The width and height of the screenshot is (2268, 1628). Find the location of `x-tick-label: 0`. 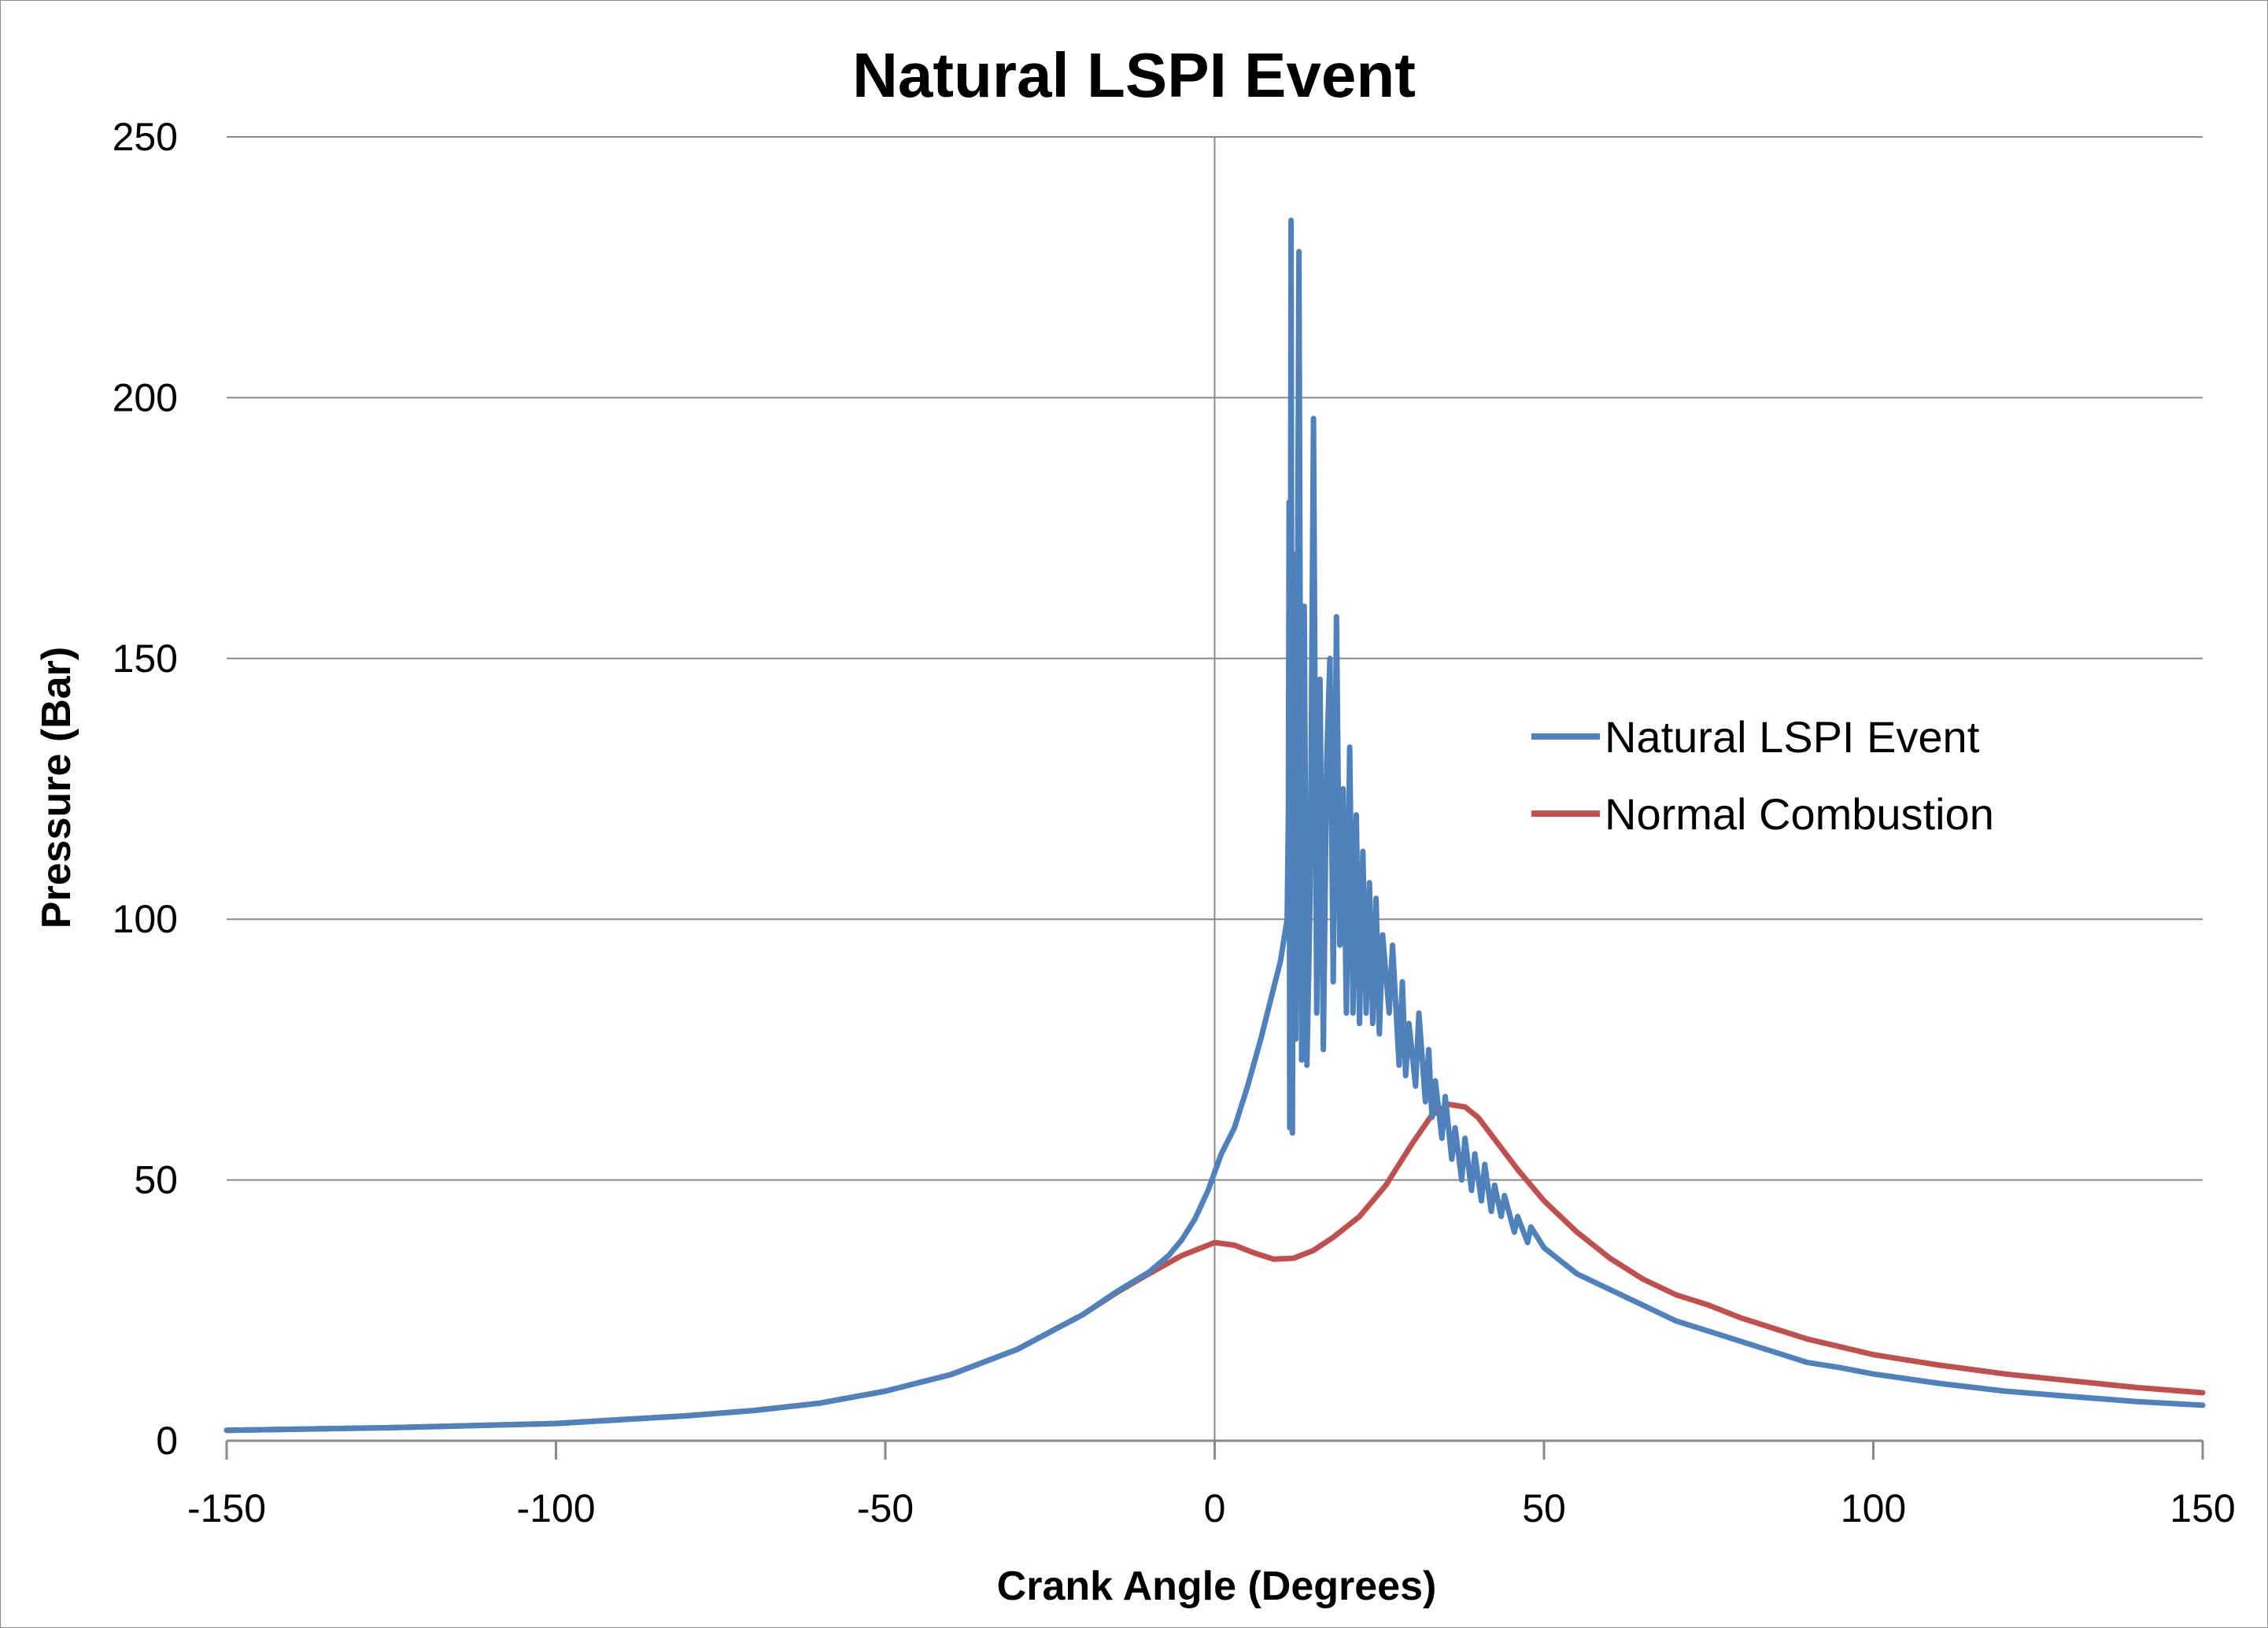

x-tick-label: 0 is located at coordinates (1215, 1508).